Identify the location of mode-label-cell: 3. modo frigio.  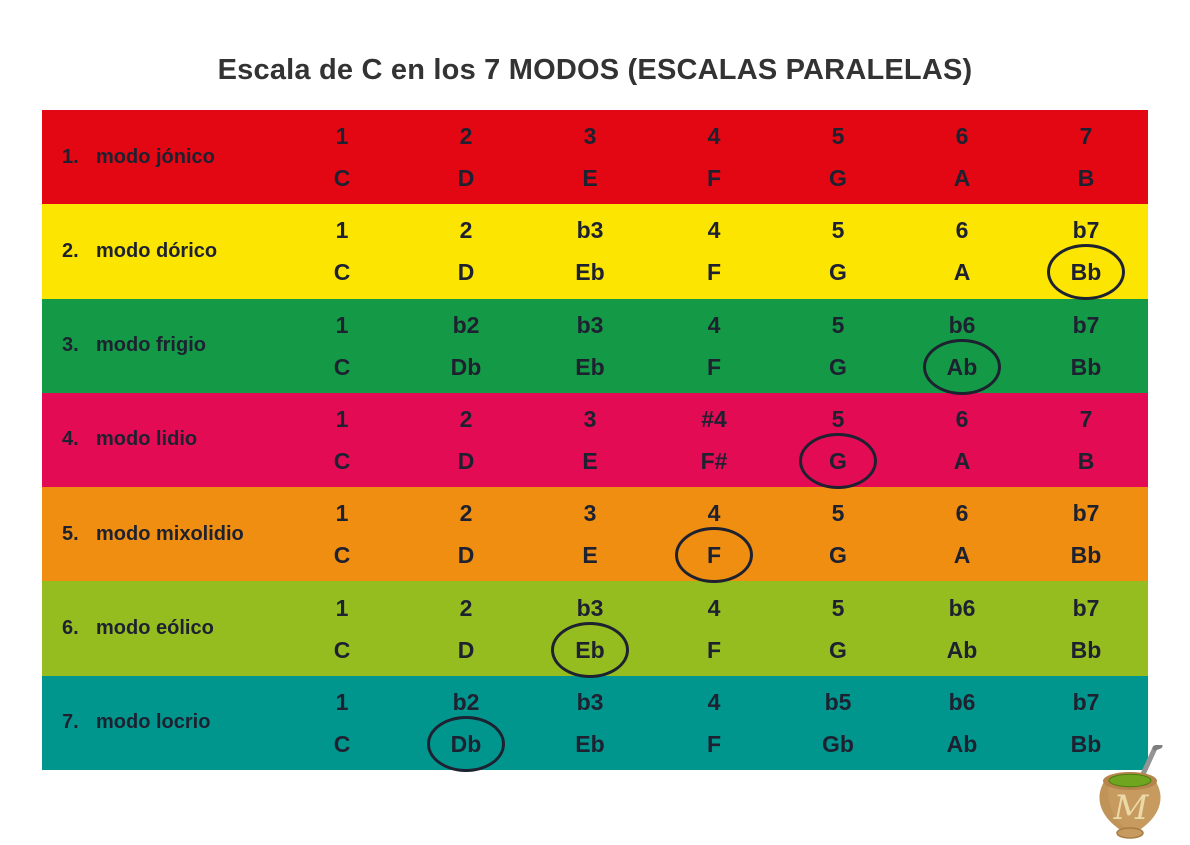
(161, 346).